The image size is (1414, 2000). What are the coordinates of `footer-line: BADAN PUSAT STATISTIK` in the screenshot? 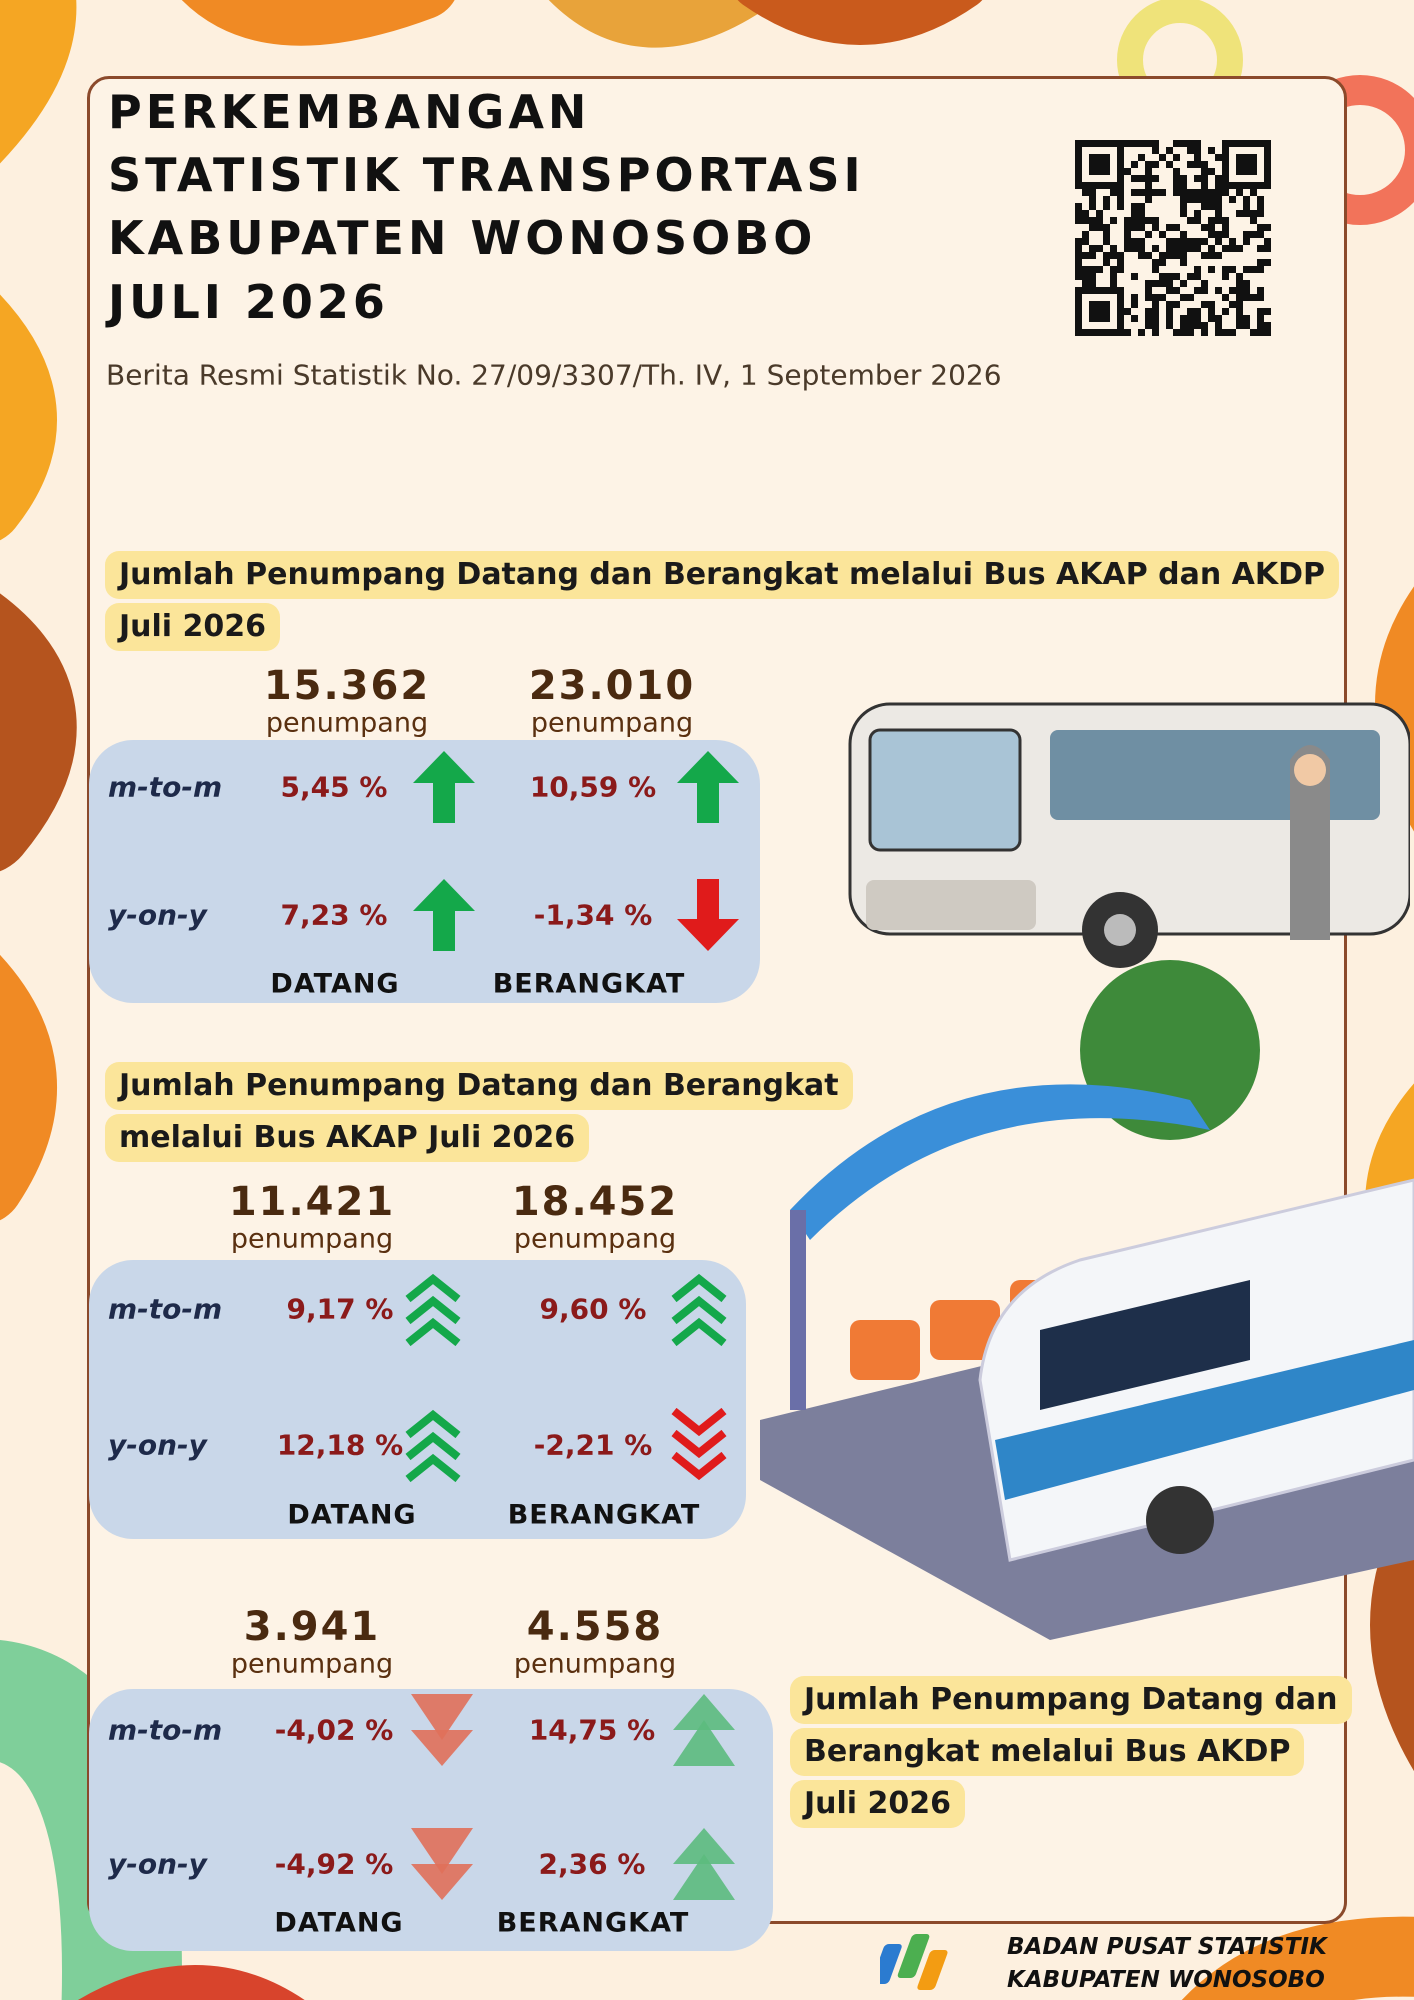 It's located at (1167, 1947).